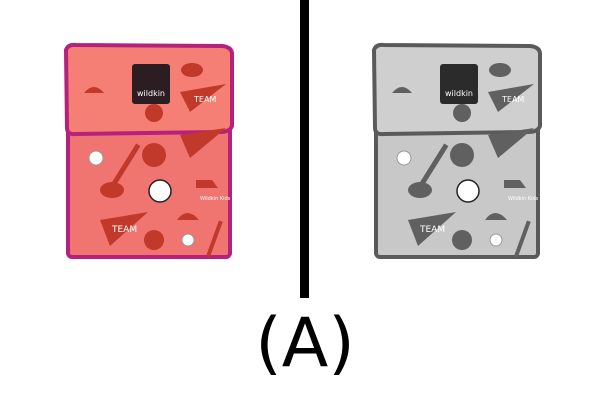  Describe the element at coordinates (304, 149) in the screenshot. I see `vertical-divider` at that location.